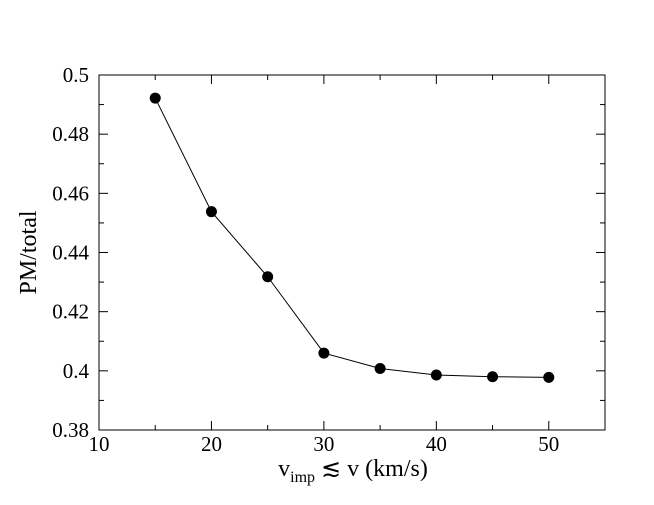 The width and height of the screenshot is (654, 505). Describe the element at coordinates (211, 444) in the screenshot. I see `x-tick-label: 20` at that location.